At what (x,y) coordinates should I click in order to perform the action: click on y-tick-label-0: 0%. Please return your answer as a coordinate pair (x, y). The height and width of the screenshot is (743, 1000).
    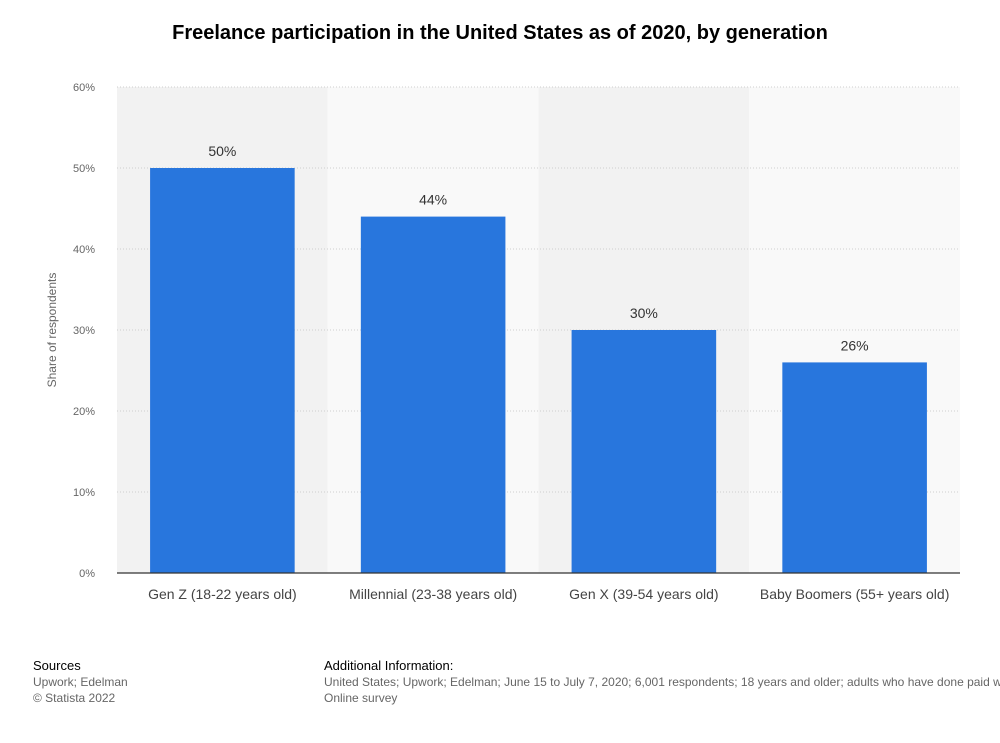
    Looking at the image, I should click on (87, 574).